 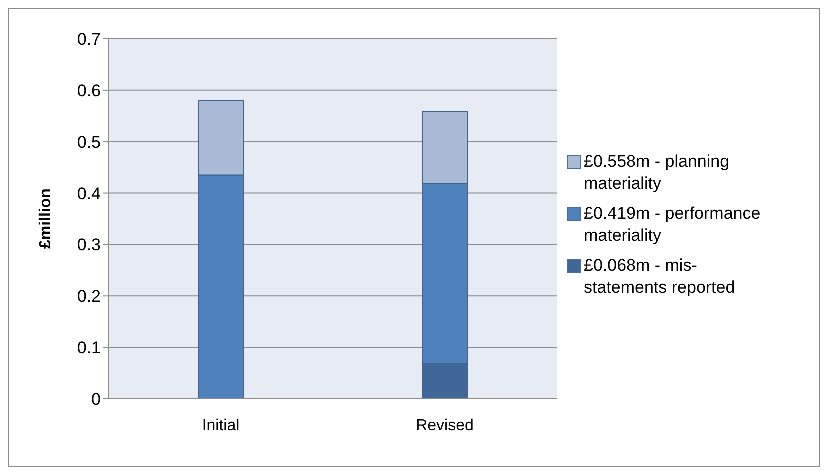 What do you see at coordinates (673, 225) in the screenshot?
I see `legend-label: £0.419m - performance materiality` at bounding box center [673, 225].